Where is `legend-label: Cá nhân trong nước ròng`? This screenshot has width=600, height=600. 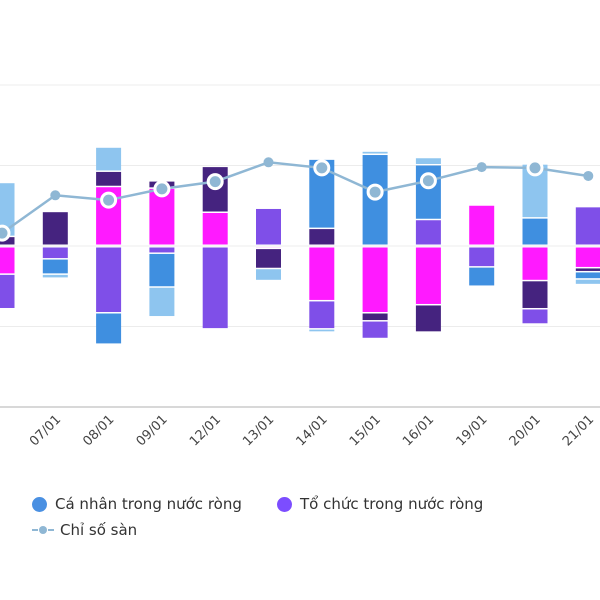
legend-label: Cá nhân trong nước ròng is located at coordinates (148, 504).